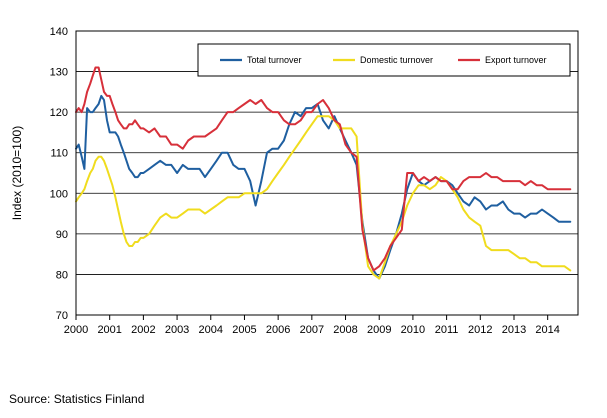 This screenshot has width=607, height=418. What do you see at coordinates (59, 194) in the screenshot?
I see `y-tick-label: 100` at bounding box center [59, 194].